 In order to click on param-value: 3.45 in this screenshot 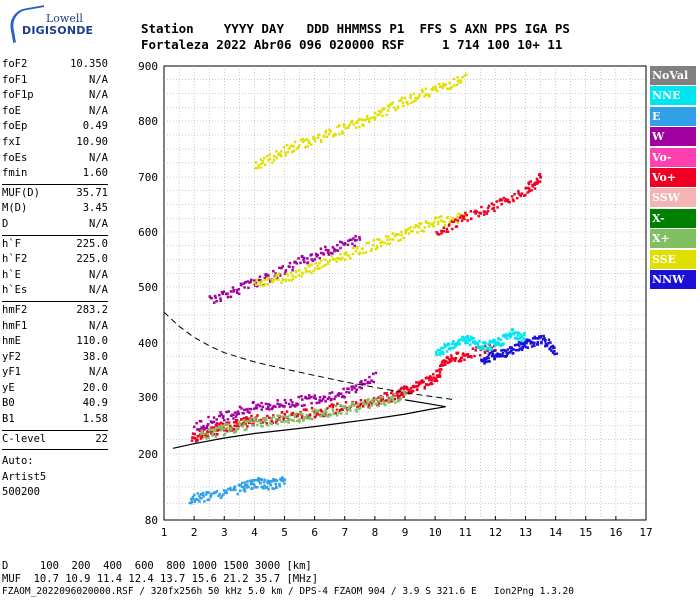, I will do `click(95, 208)`.